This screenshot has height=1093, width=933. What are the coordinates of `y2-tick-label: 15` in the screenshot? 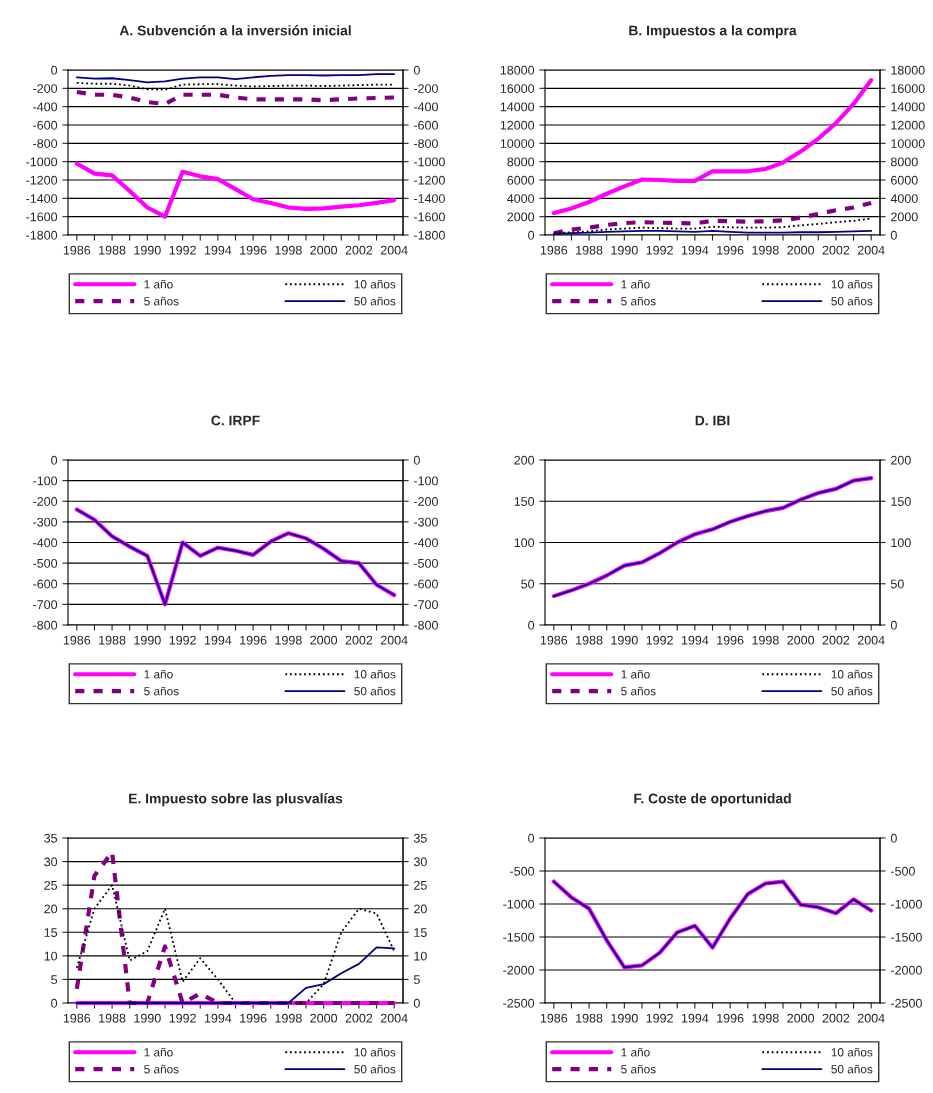 It's located at (420, 932).